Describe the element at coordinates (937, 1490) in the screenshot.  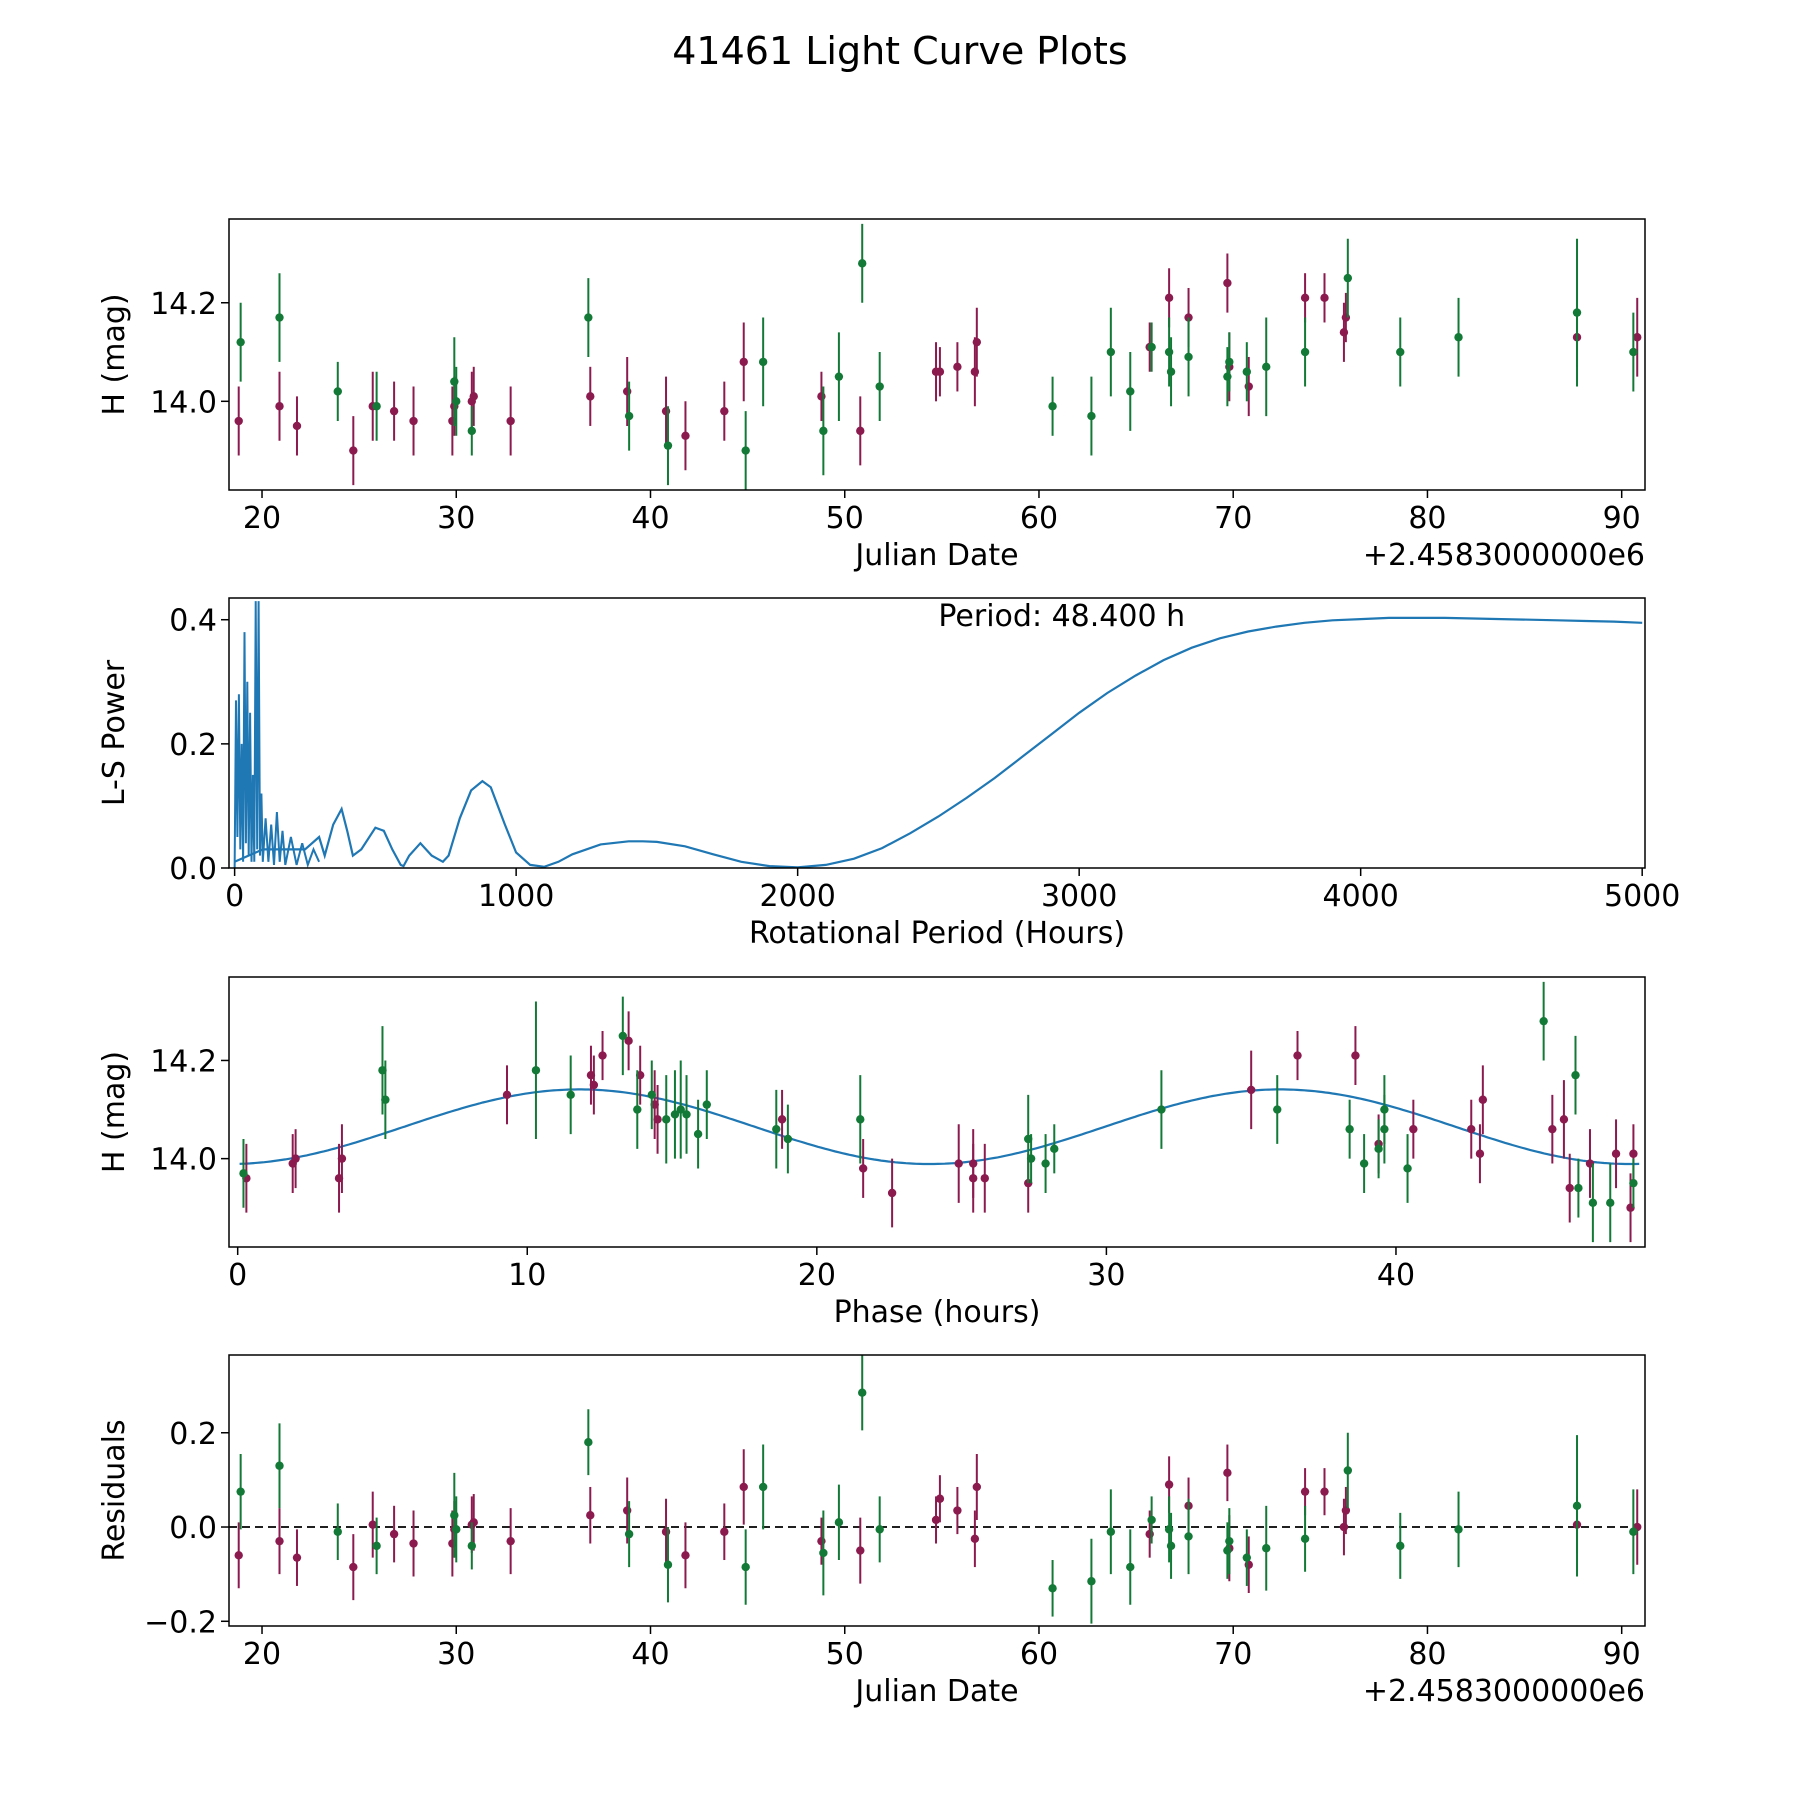
I see `axes-frame` at that location.